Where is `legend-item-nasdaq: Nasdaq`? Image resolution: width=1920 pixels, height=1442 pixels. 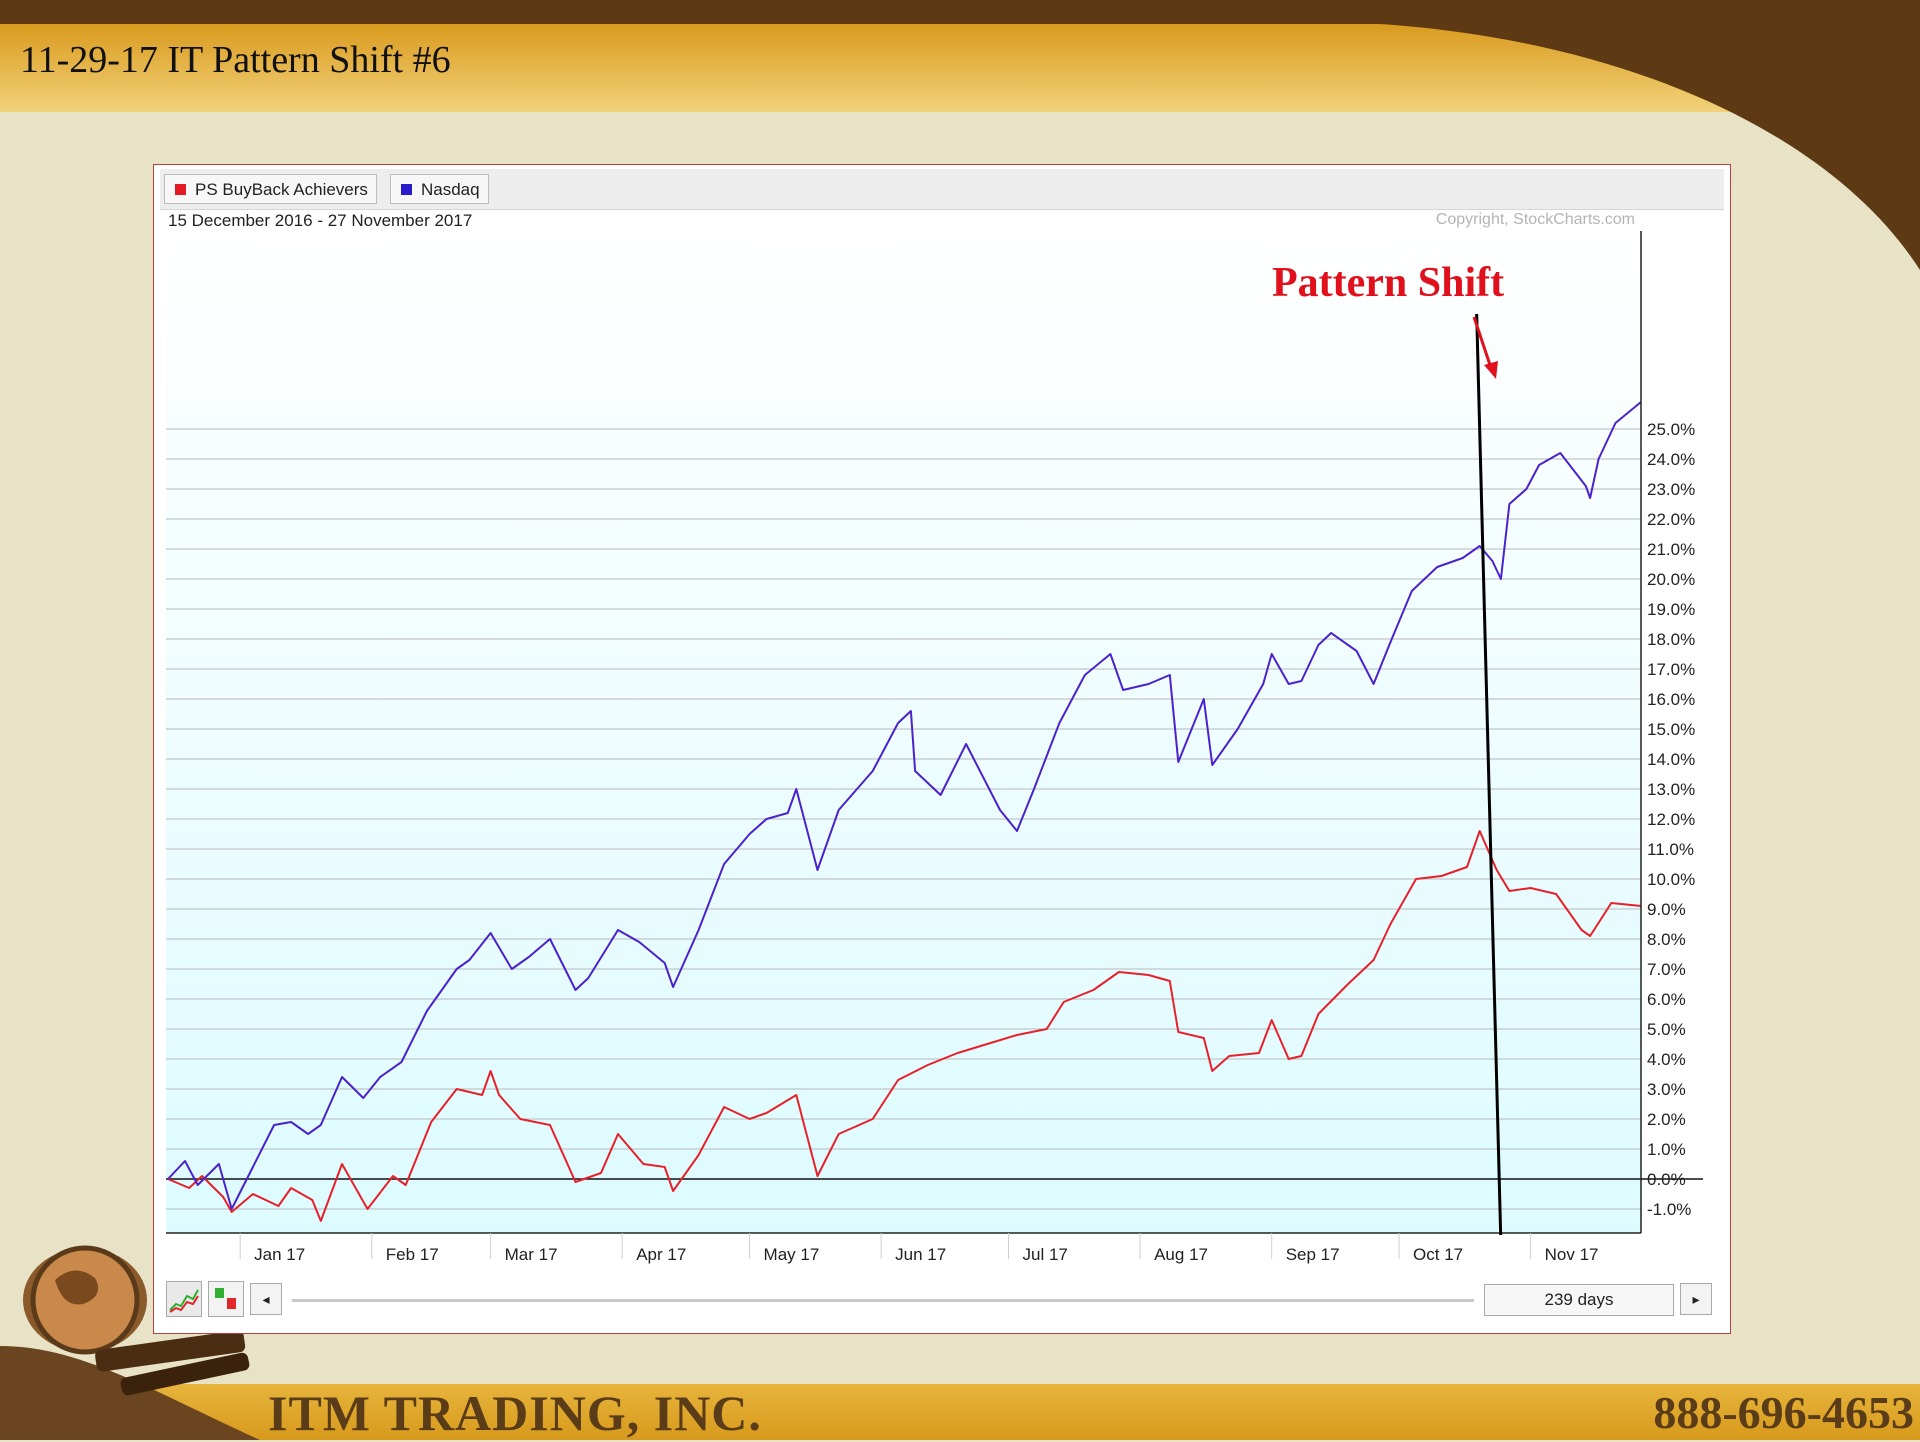
legend-item-nasdaq: Nasdaq is located at coordinates (439, 189).